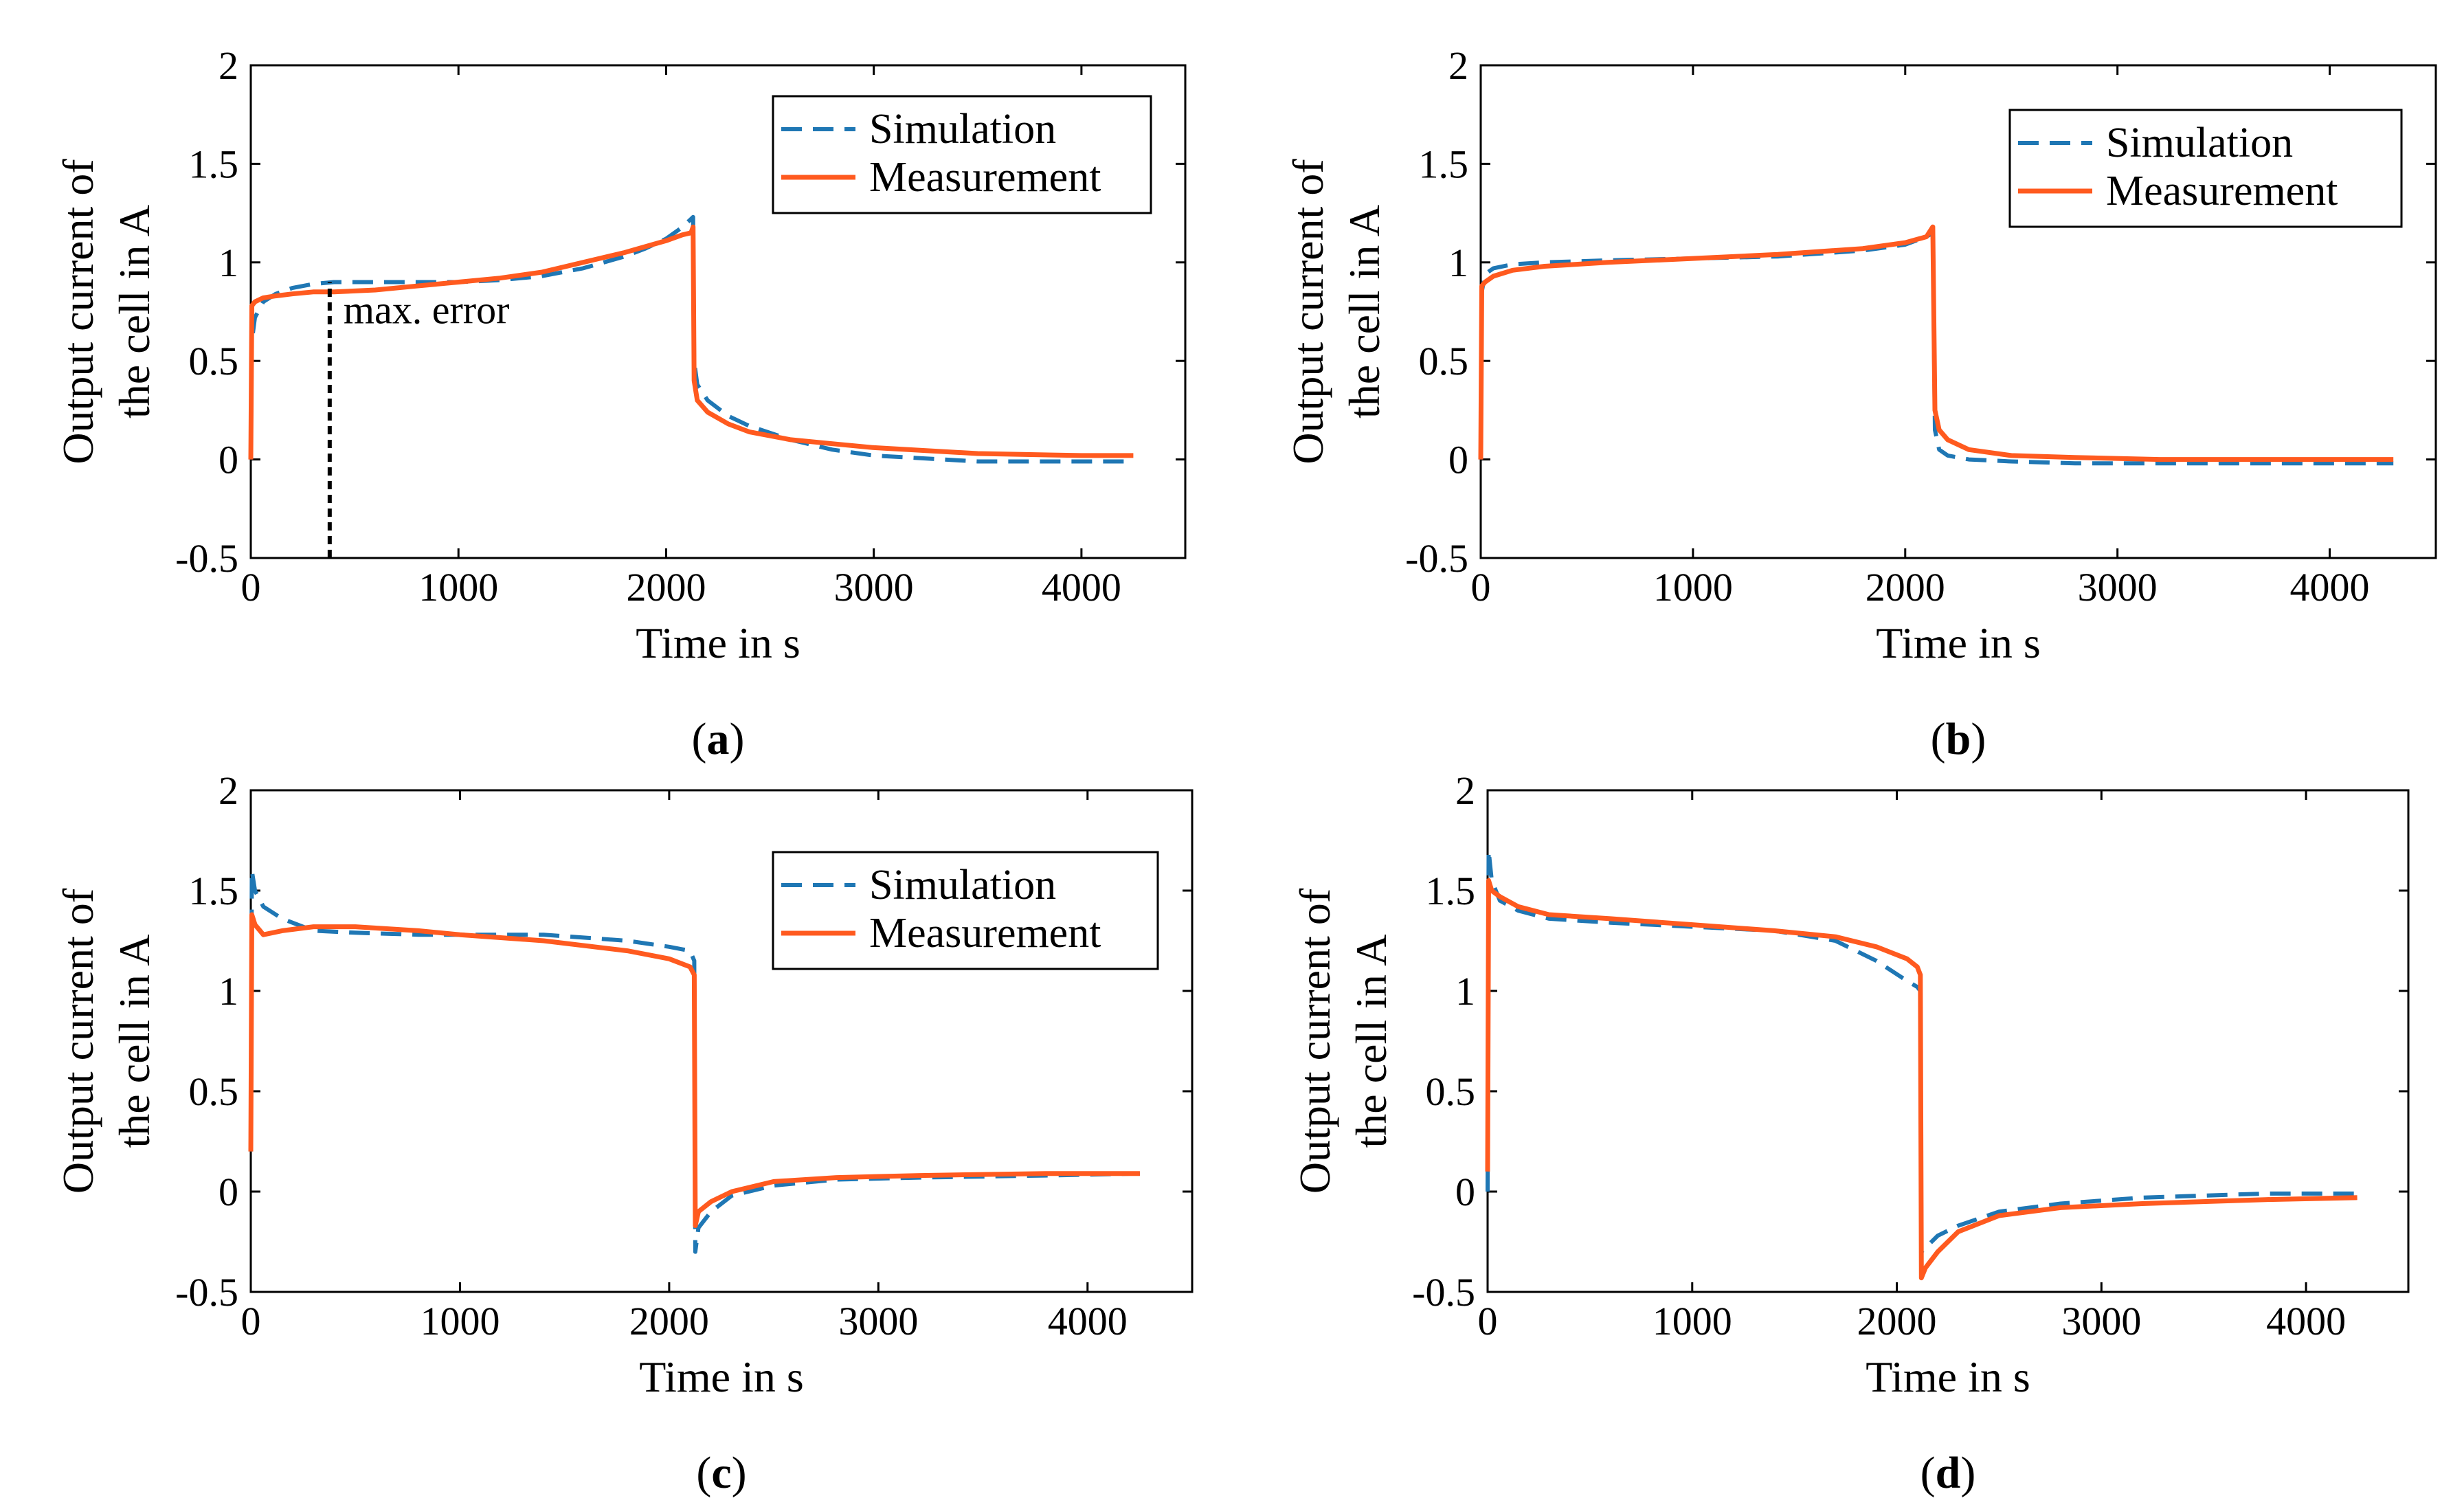 The image size is (2464, 1507). I want to click on panel-caption: (d), so click(1948, 1473).